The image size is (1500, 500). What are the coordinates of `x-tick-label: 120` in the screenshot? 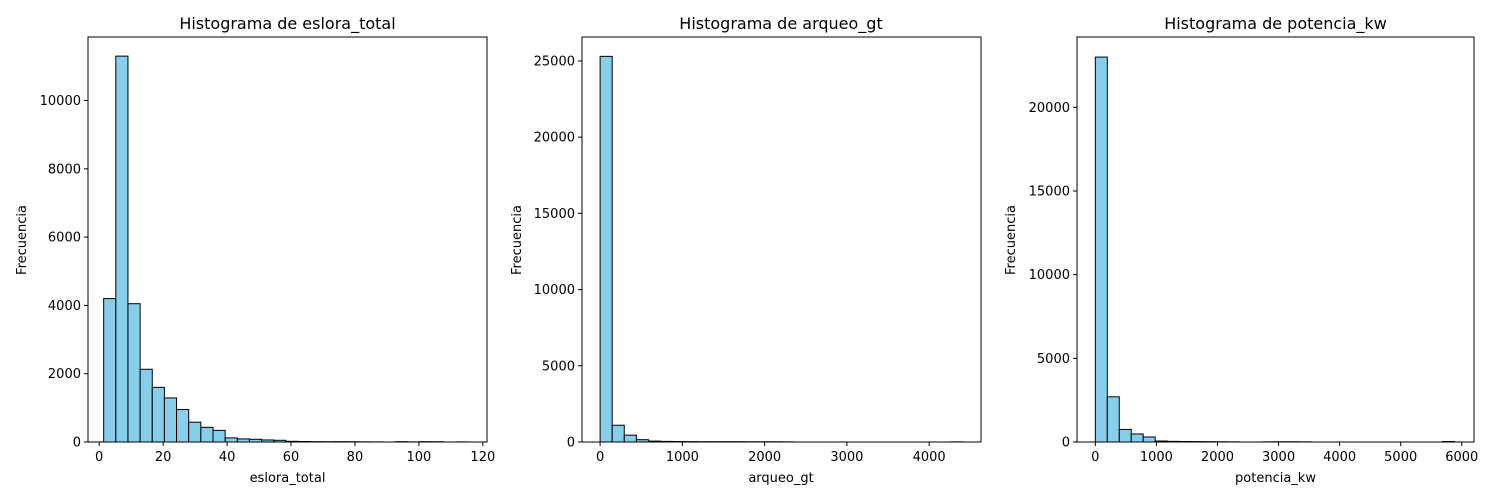 It's located at (482, 457).